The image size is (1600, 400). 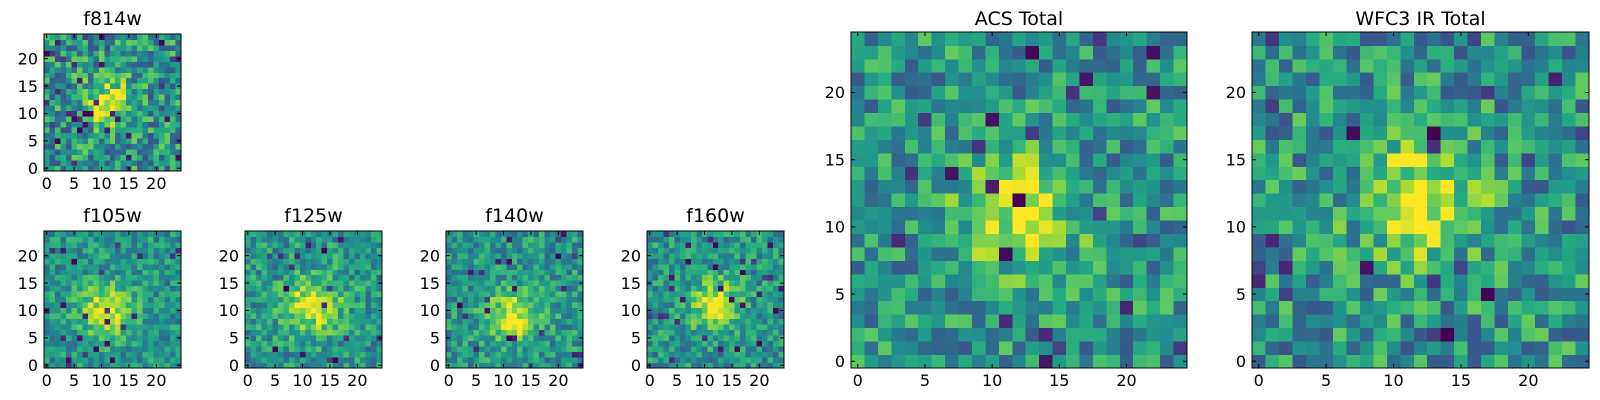 I want to click on y-tick-label: 15, so click(x=28, y=283).